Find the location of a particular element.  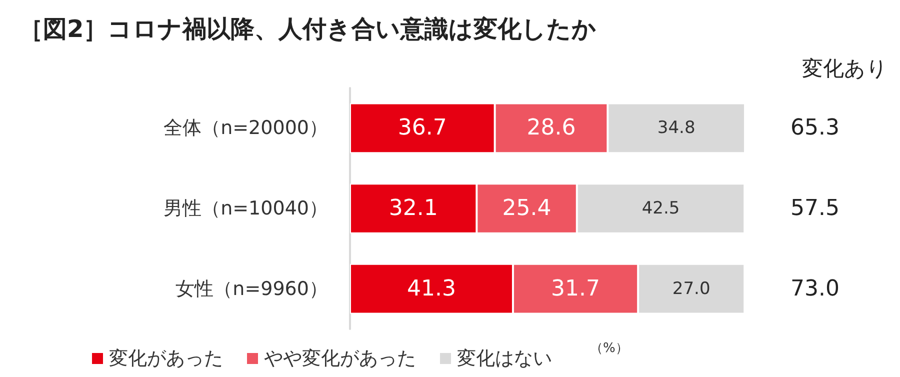

data-label: 41.3 is located at coordinates (431, 289).